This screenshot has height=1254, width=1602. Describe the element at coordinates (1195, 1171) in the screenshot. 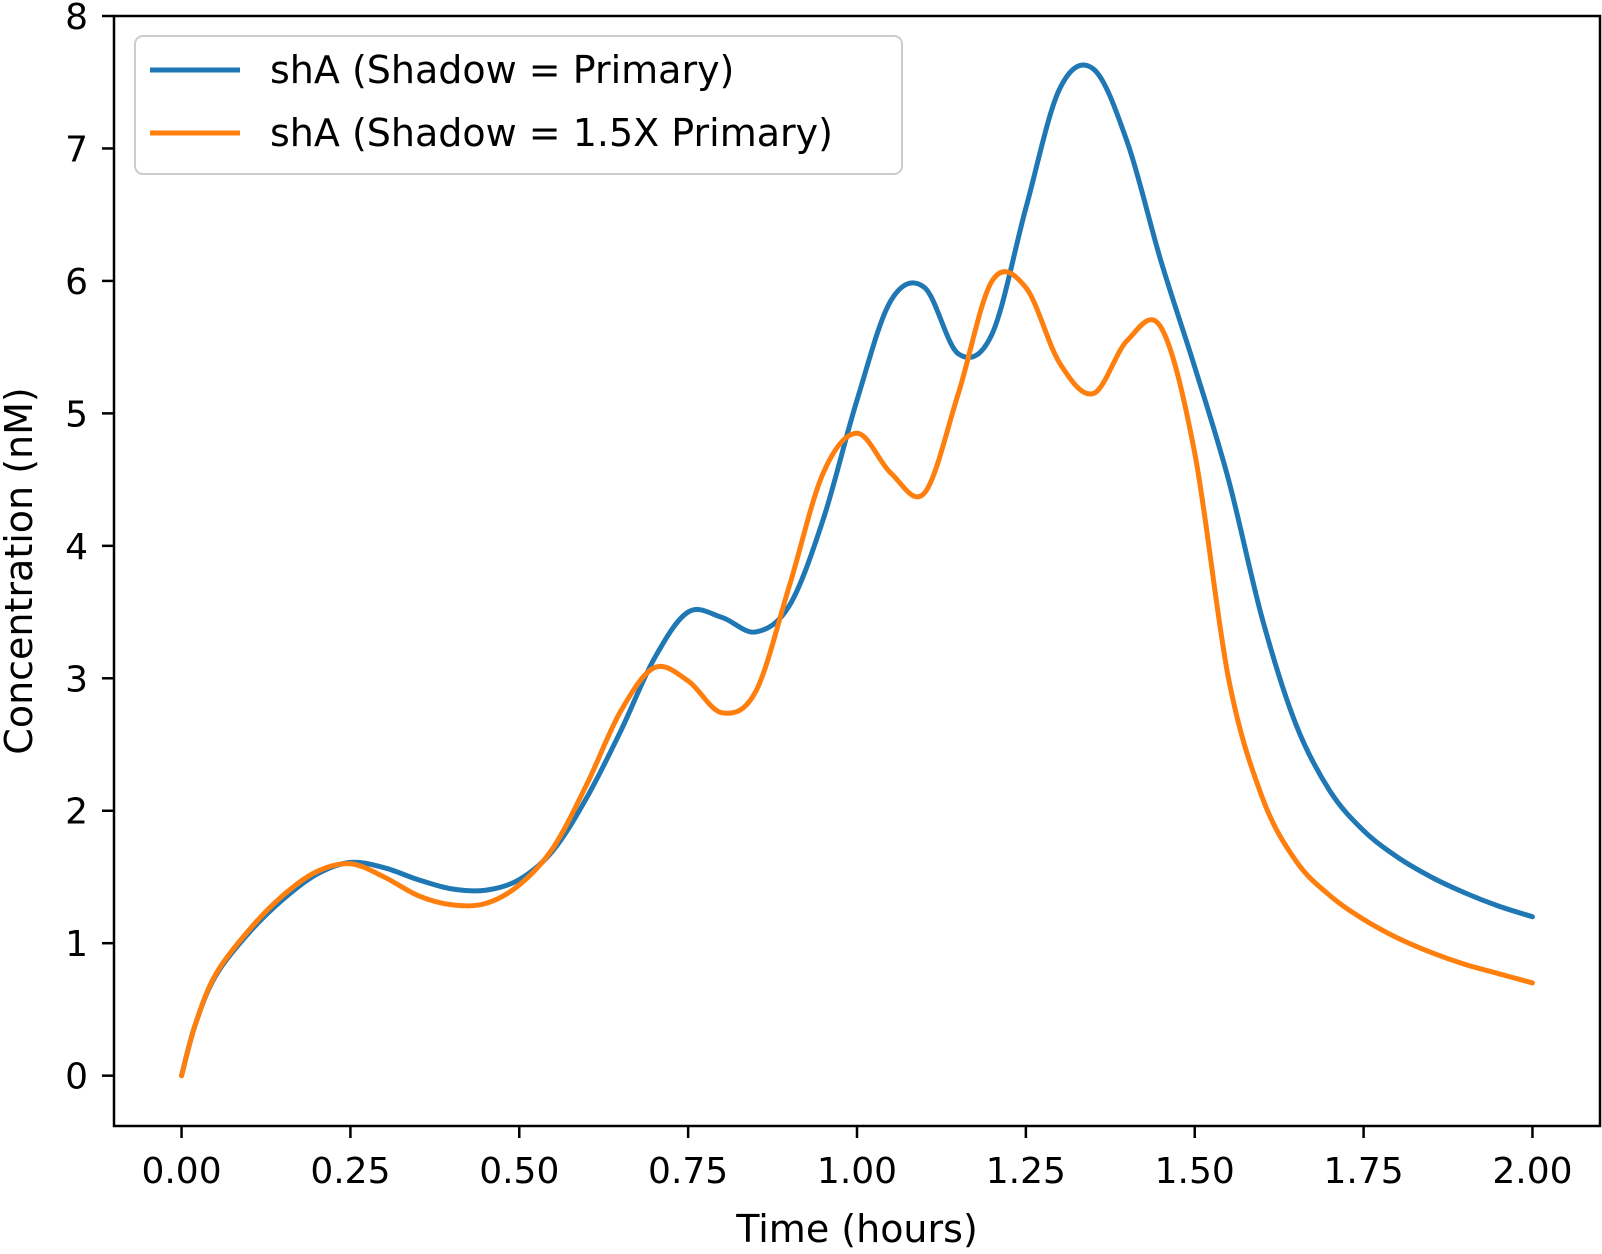

I see `x-tick-label: 1.50` at that location.